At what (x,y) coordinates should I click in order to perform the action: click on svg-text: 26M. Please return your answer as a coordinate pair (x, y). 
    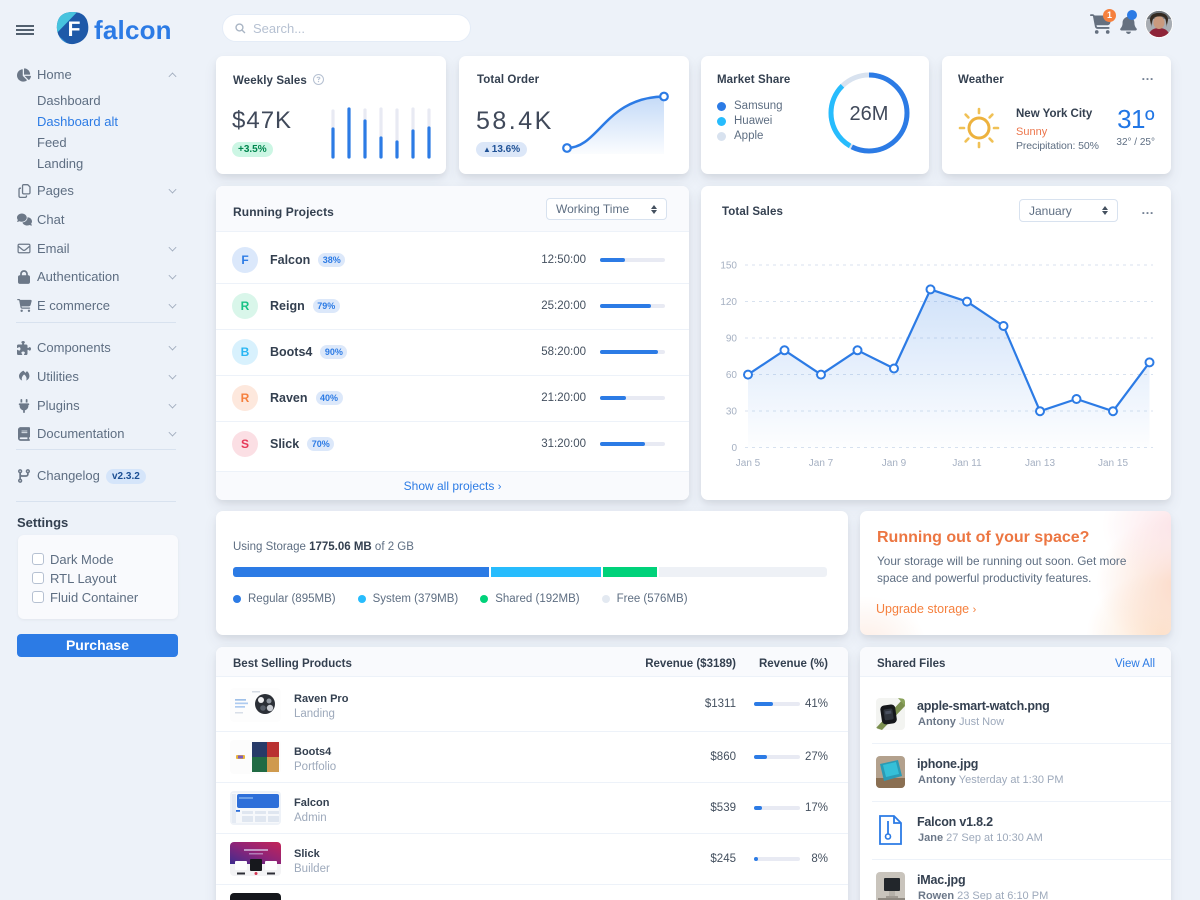
    Looking at the image, I should click on (869, 114).